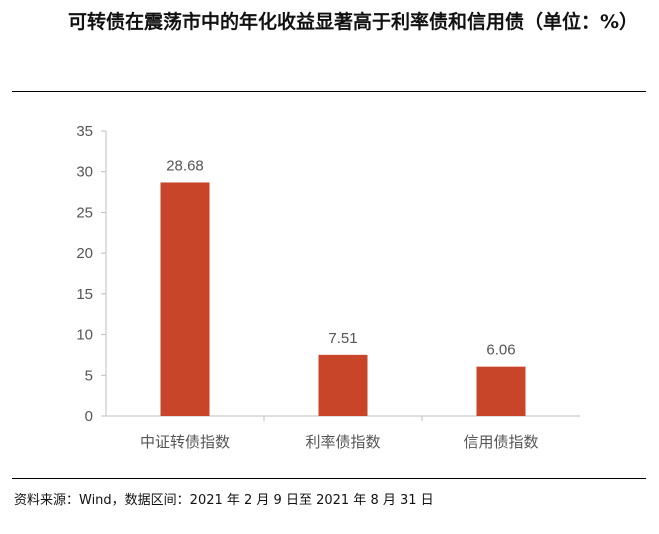 This screenshot has width=659, height=534. What do you see at coordinates (84, 335) in the screenshot?
I see `y-tick-label: 10` at bounding box center [84, 335].